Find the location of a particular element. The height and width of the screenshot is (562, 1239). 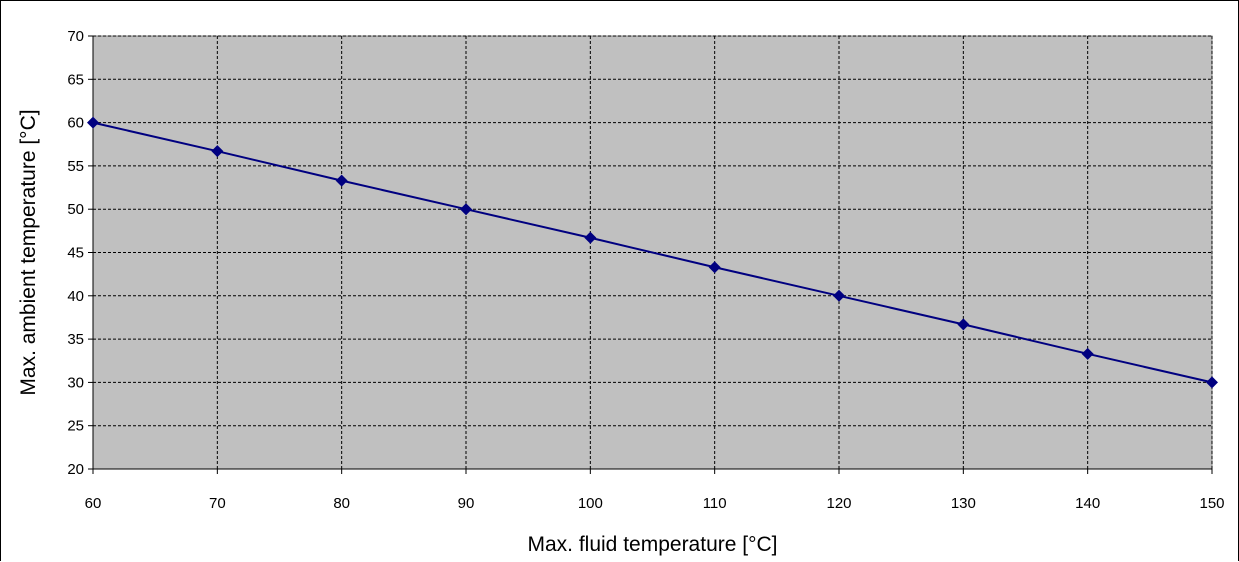

y-tick-label: 55 is located at coordinates (75, 166).